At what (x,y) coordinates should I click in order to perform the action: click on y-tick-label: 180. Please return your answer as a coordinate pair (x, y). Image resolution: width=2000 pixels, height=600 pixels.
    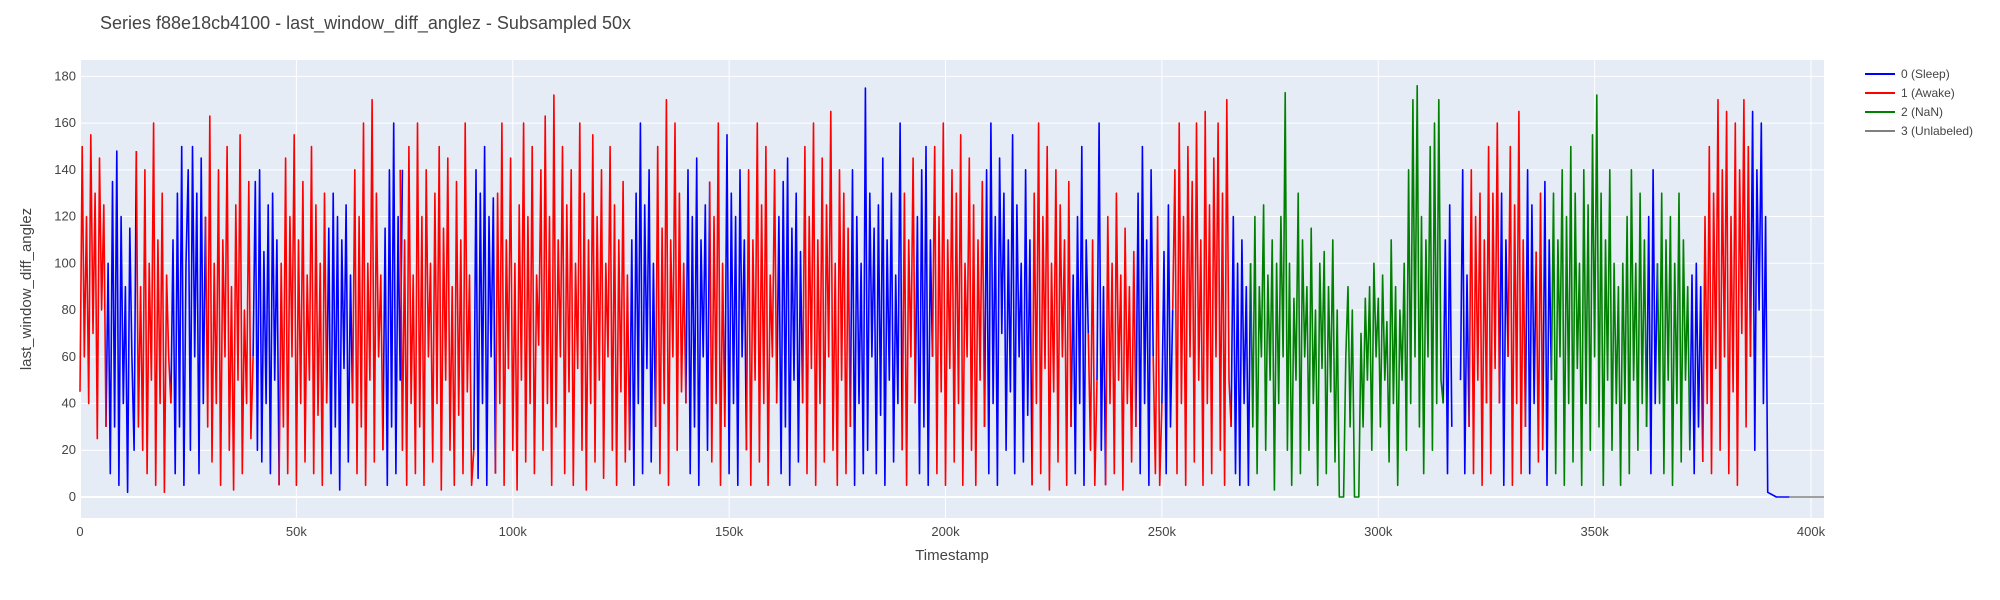
    Looking at the image, I should click on (65, 75).